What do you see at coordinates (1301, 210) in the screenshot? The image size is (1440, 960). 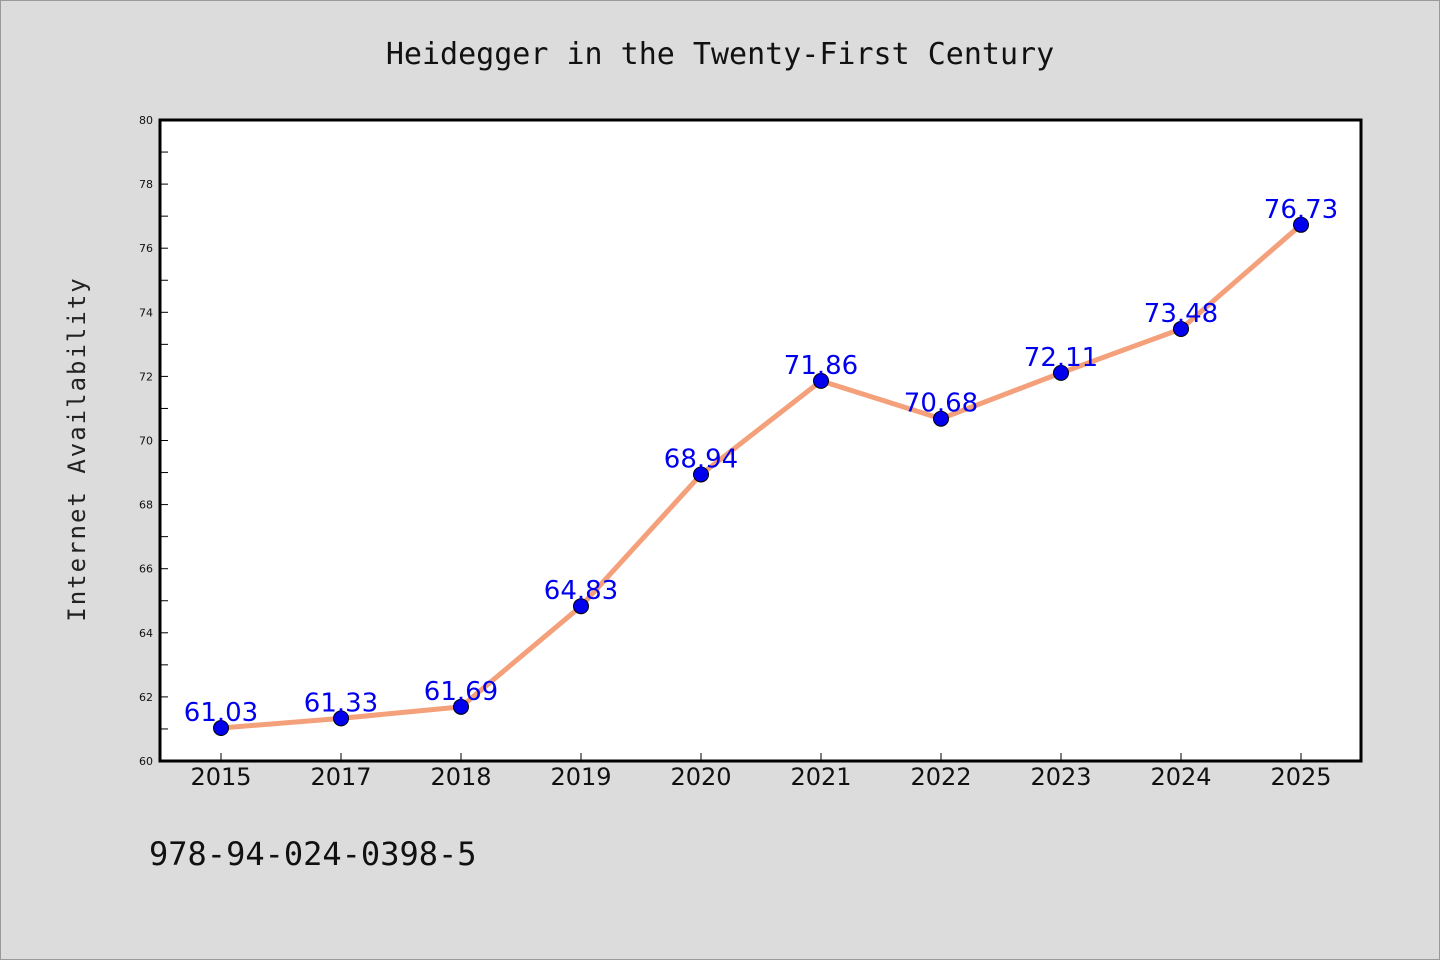 I see `data-label: 76.73` at bounding box center [1301, 210].